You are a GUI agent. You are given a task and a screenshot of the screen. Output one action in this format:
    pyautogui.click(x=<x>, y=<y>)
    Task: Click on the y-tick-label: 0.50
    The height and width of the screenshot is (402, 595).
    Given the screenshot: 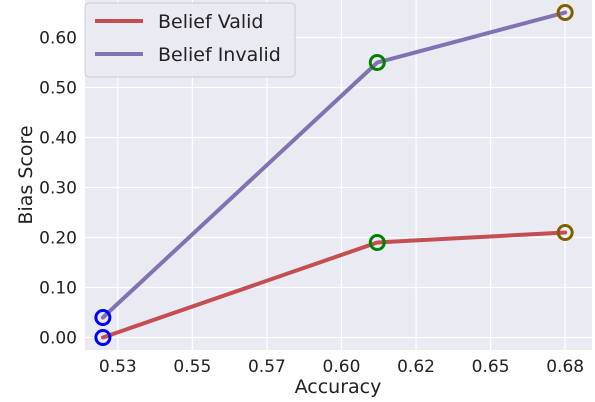 What is the action you would take?
    pyautogui.click(x=58, y=89)
    